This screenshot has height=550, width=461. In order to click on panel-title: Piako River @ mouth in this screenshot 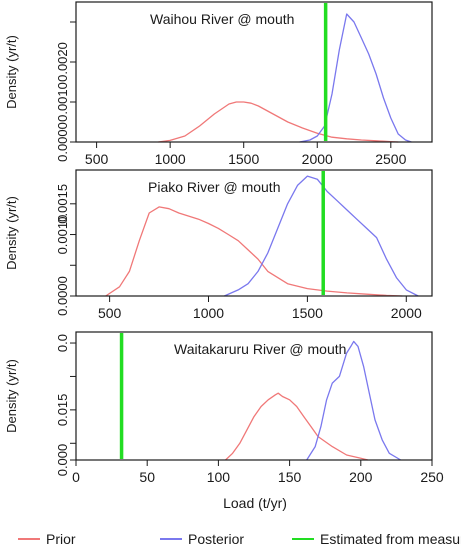, I will do `click(214, 187)`.